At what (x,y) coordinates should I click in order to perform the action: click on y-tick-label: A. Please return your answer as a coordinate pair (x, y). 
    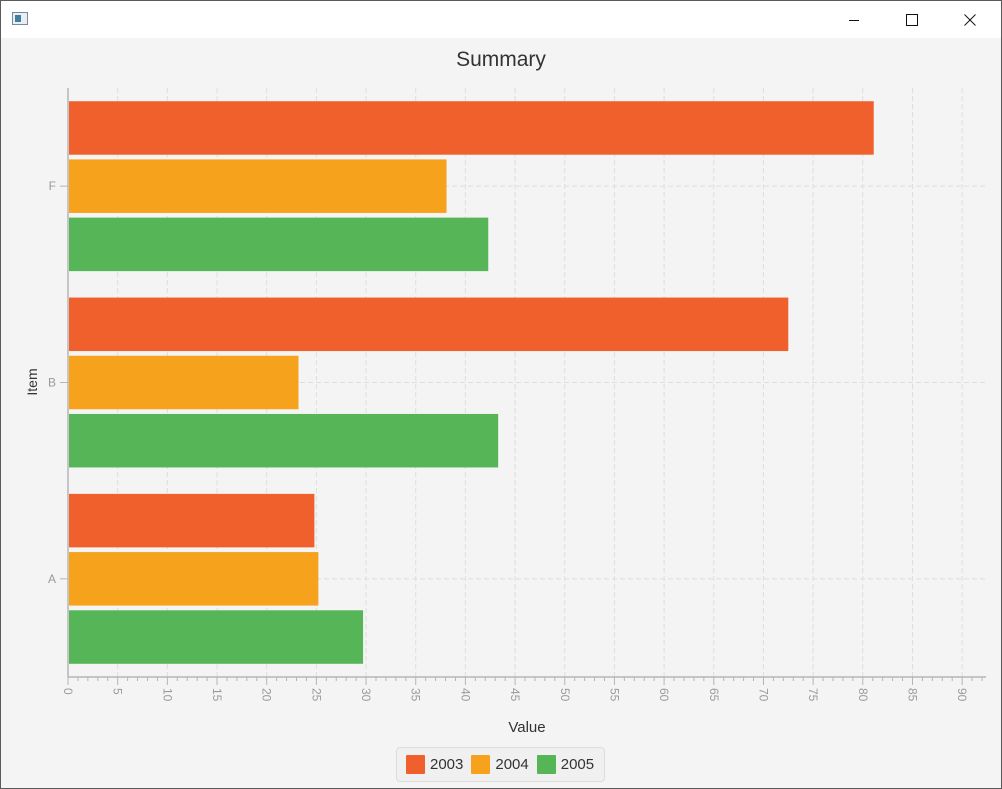
    Looking at the image, I should click on (52, 579).